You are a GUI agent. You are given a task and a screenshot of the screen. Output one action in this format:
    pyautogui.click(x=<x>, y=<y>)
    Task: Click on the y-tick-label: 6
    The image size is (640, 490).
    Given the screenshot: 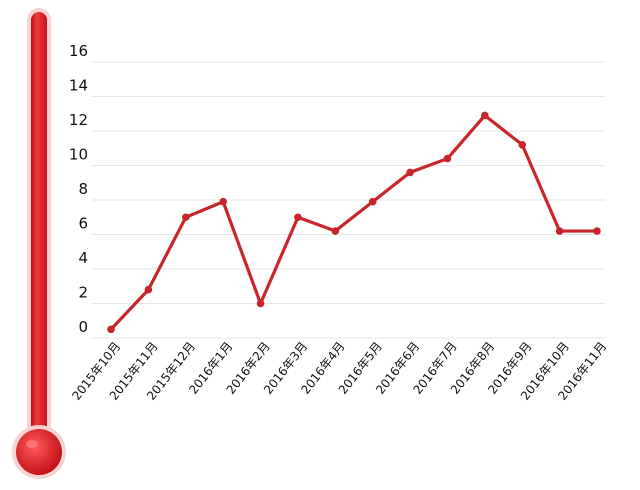 What is the action you would take?
    pyautogui.click(x=83, y=224)
    